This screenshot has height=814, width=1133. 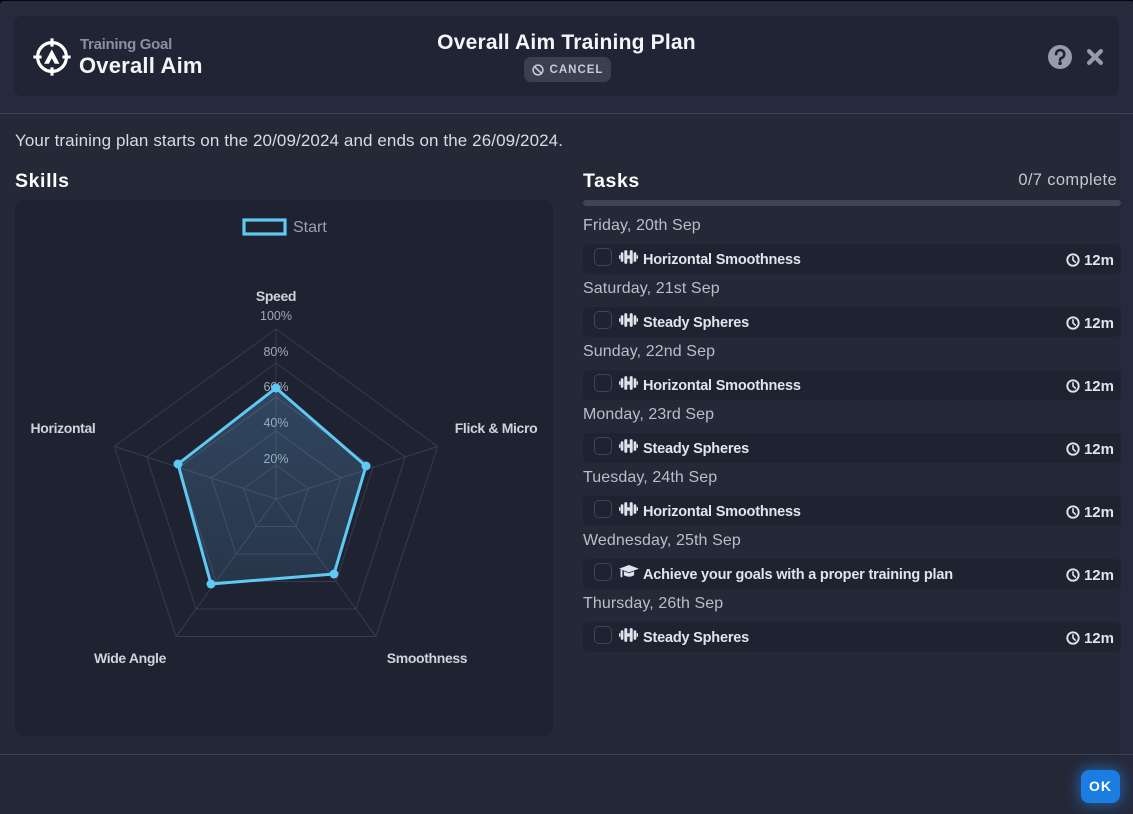 What do you see at coordinates (276, 296) in the screenshot?
I see `svg-text: Speed` at bounding box center [276, 296].